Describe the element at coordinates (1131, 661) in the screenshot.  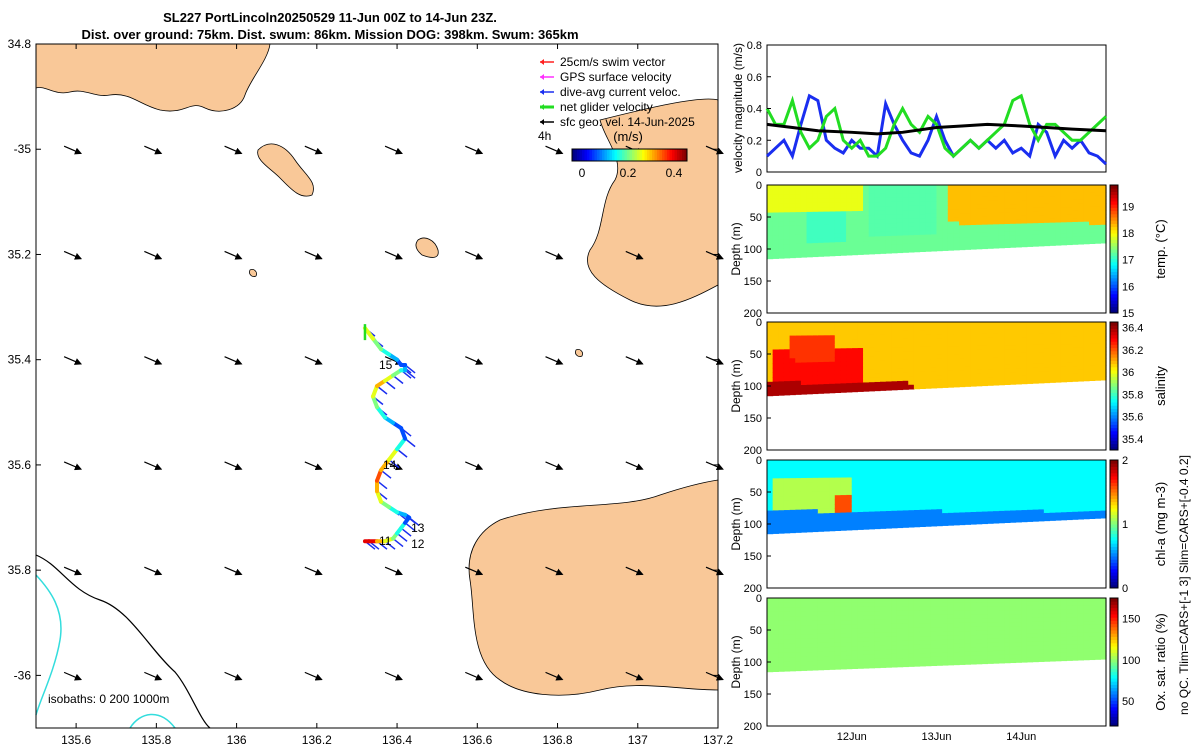
I see `section-colorbar-tick-label: 100` at that location.